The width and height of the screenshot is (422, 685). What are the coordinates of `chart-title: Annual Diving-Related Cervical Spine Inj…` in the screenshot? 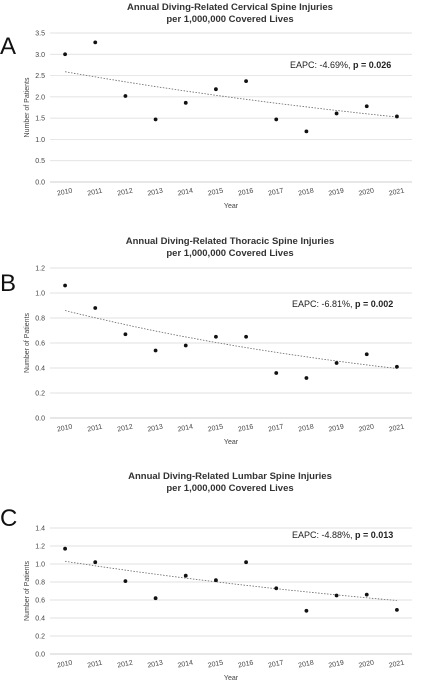 It's located at (230, 14).